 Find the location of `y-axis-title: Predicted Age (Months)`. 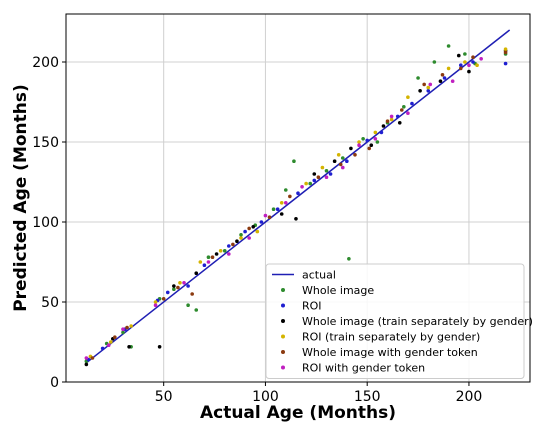

y-axis-title: Predicted Age (Months) is located at coordinates (21, 198).